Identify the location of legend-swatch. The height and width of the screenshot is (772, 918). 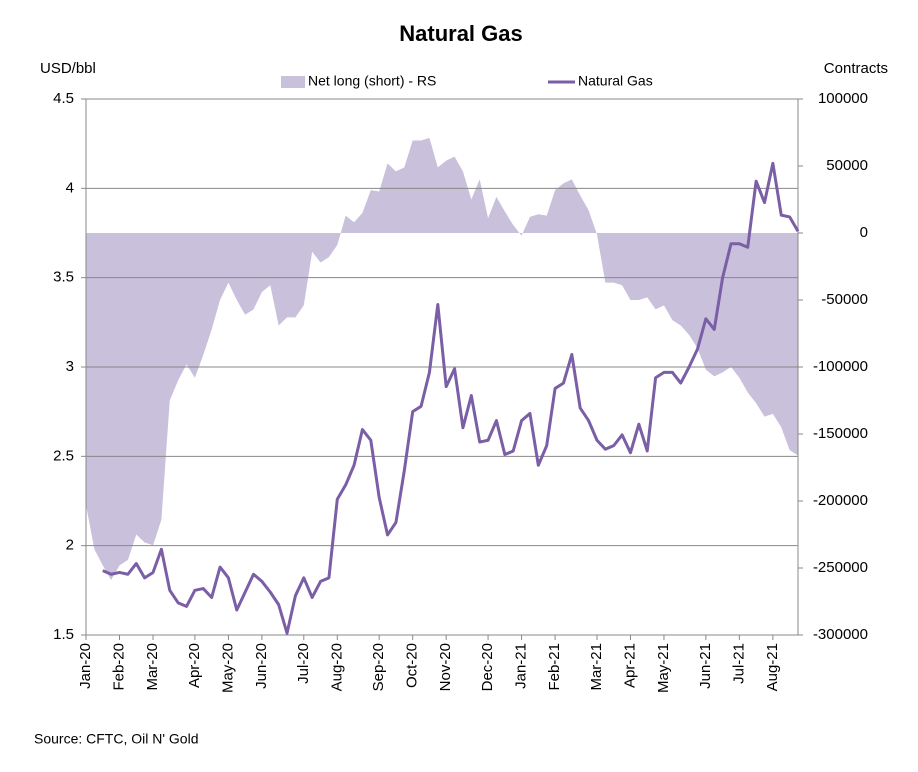
(293, 82).